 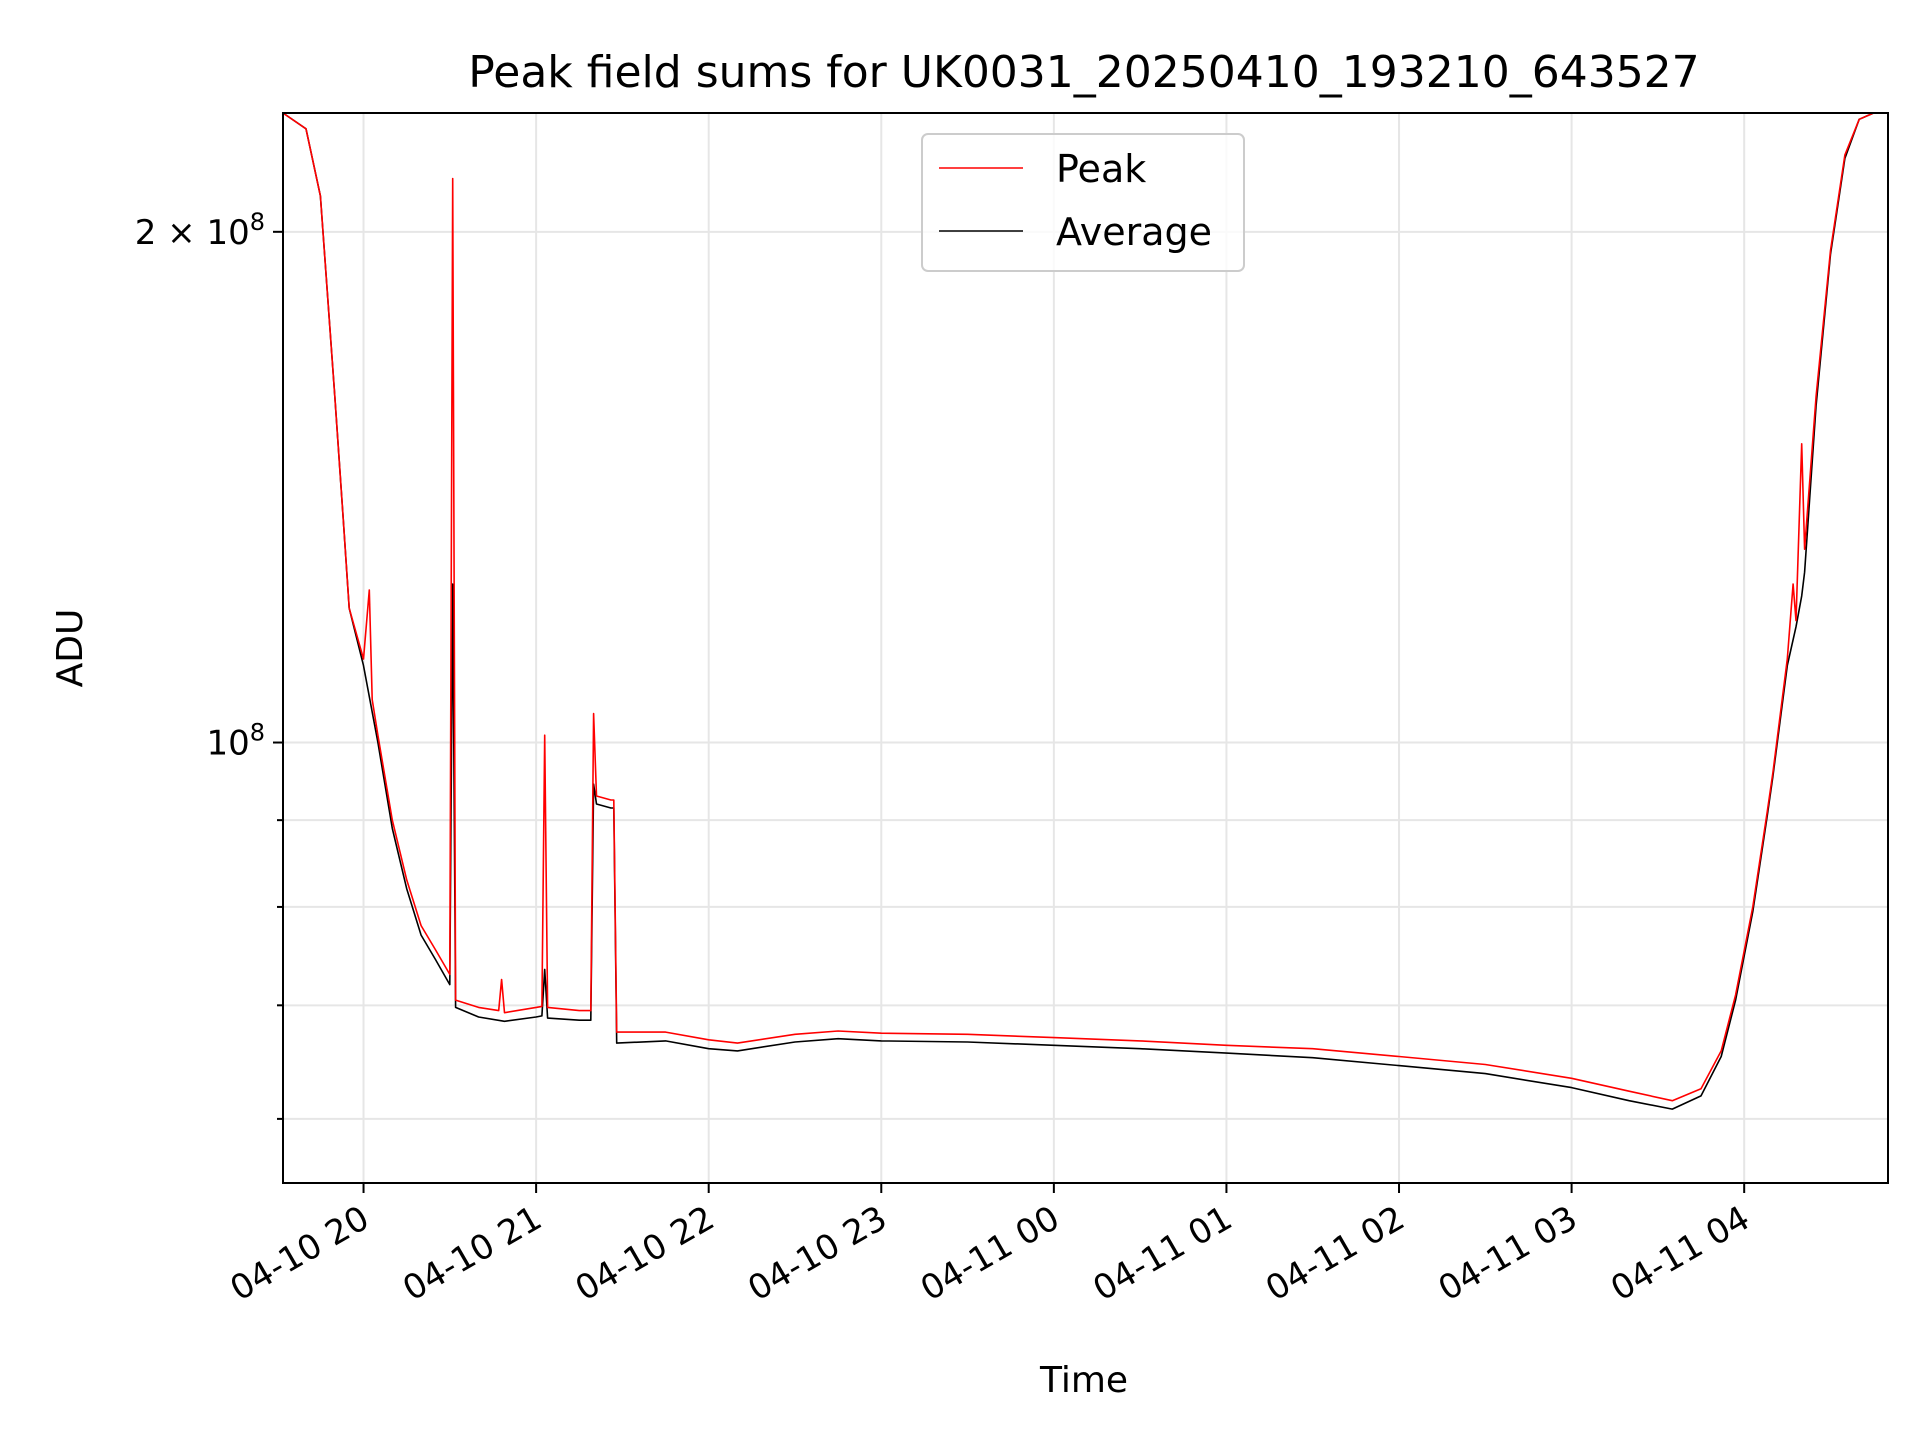 I want to click on x-axis-label: Time, so click(x=1083, y=1380).